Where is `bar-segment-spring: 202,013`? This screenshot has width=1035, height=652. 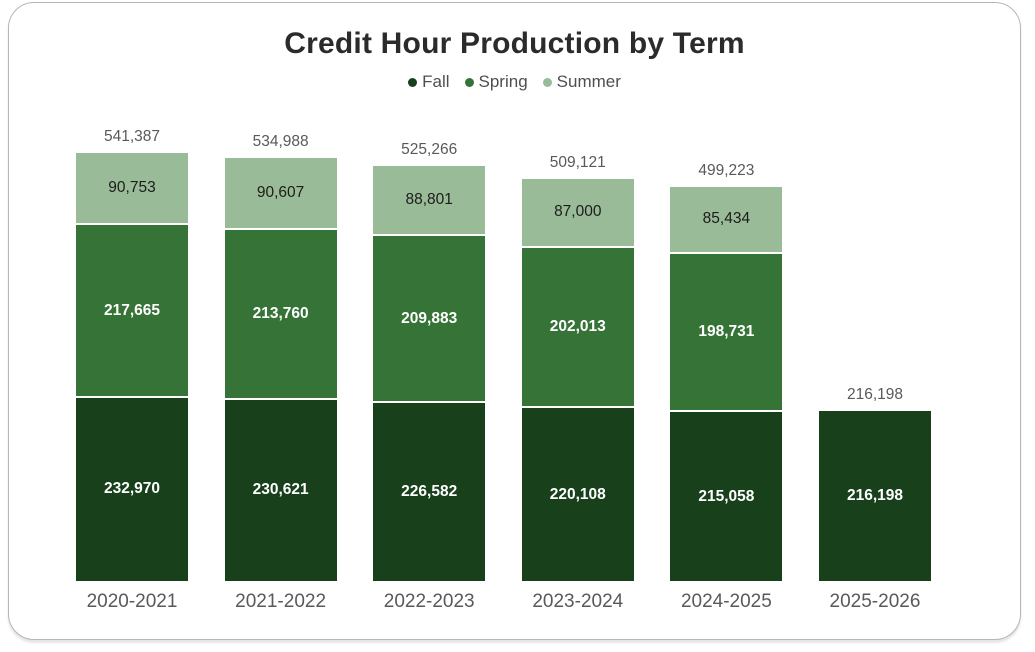
bar-segment-spring: 202,013 is located at coordinates (577, 327).